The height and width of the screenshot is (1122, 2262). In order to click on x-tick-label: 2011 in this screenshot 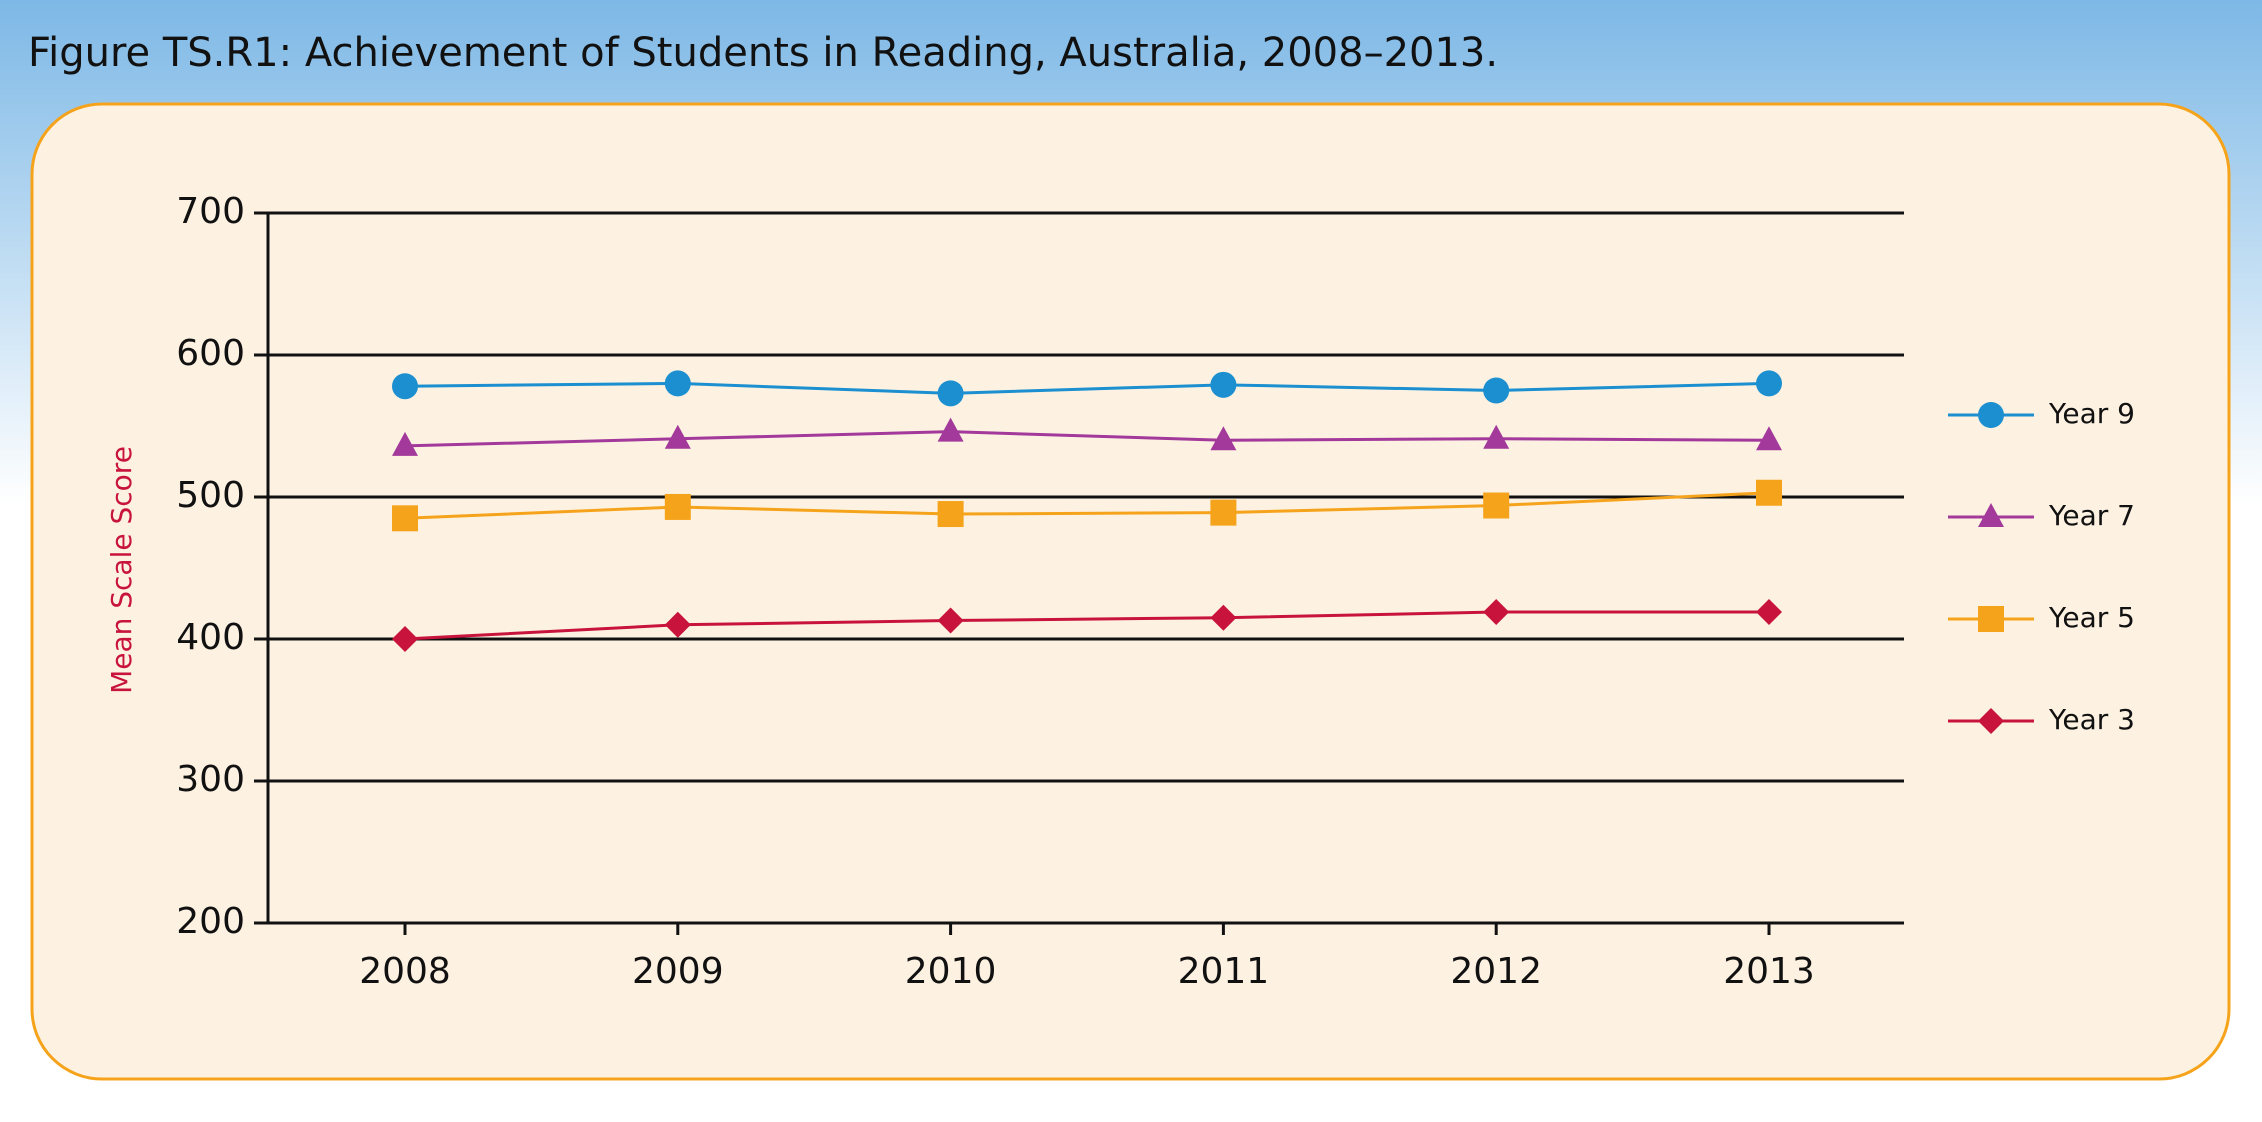, I will do `click(1224, 971)`.